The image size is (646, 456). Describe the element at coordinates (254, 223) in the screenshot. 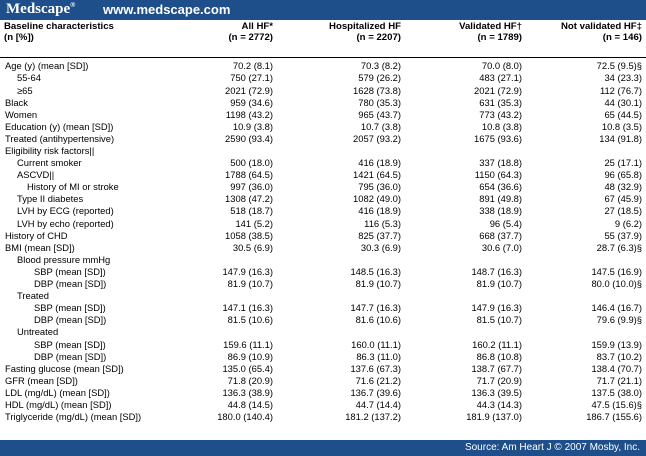

I see `row-value: 141 (5.2)` at that location.